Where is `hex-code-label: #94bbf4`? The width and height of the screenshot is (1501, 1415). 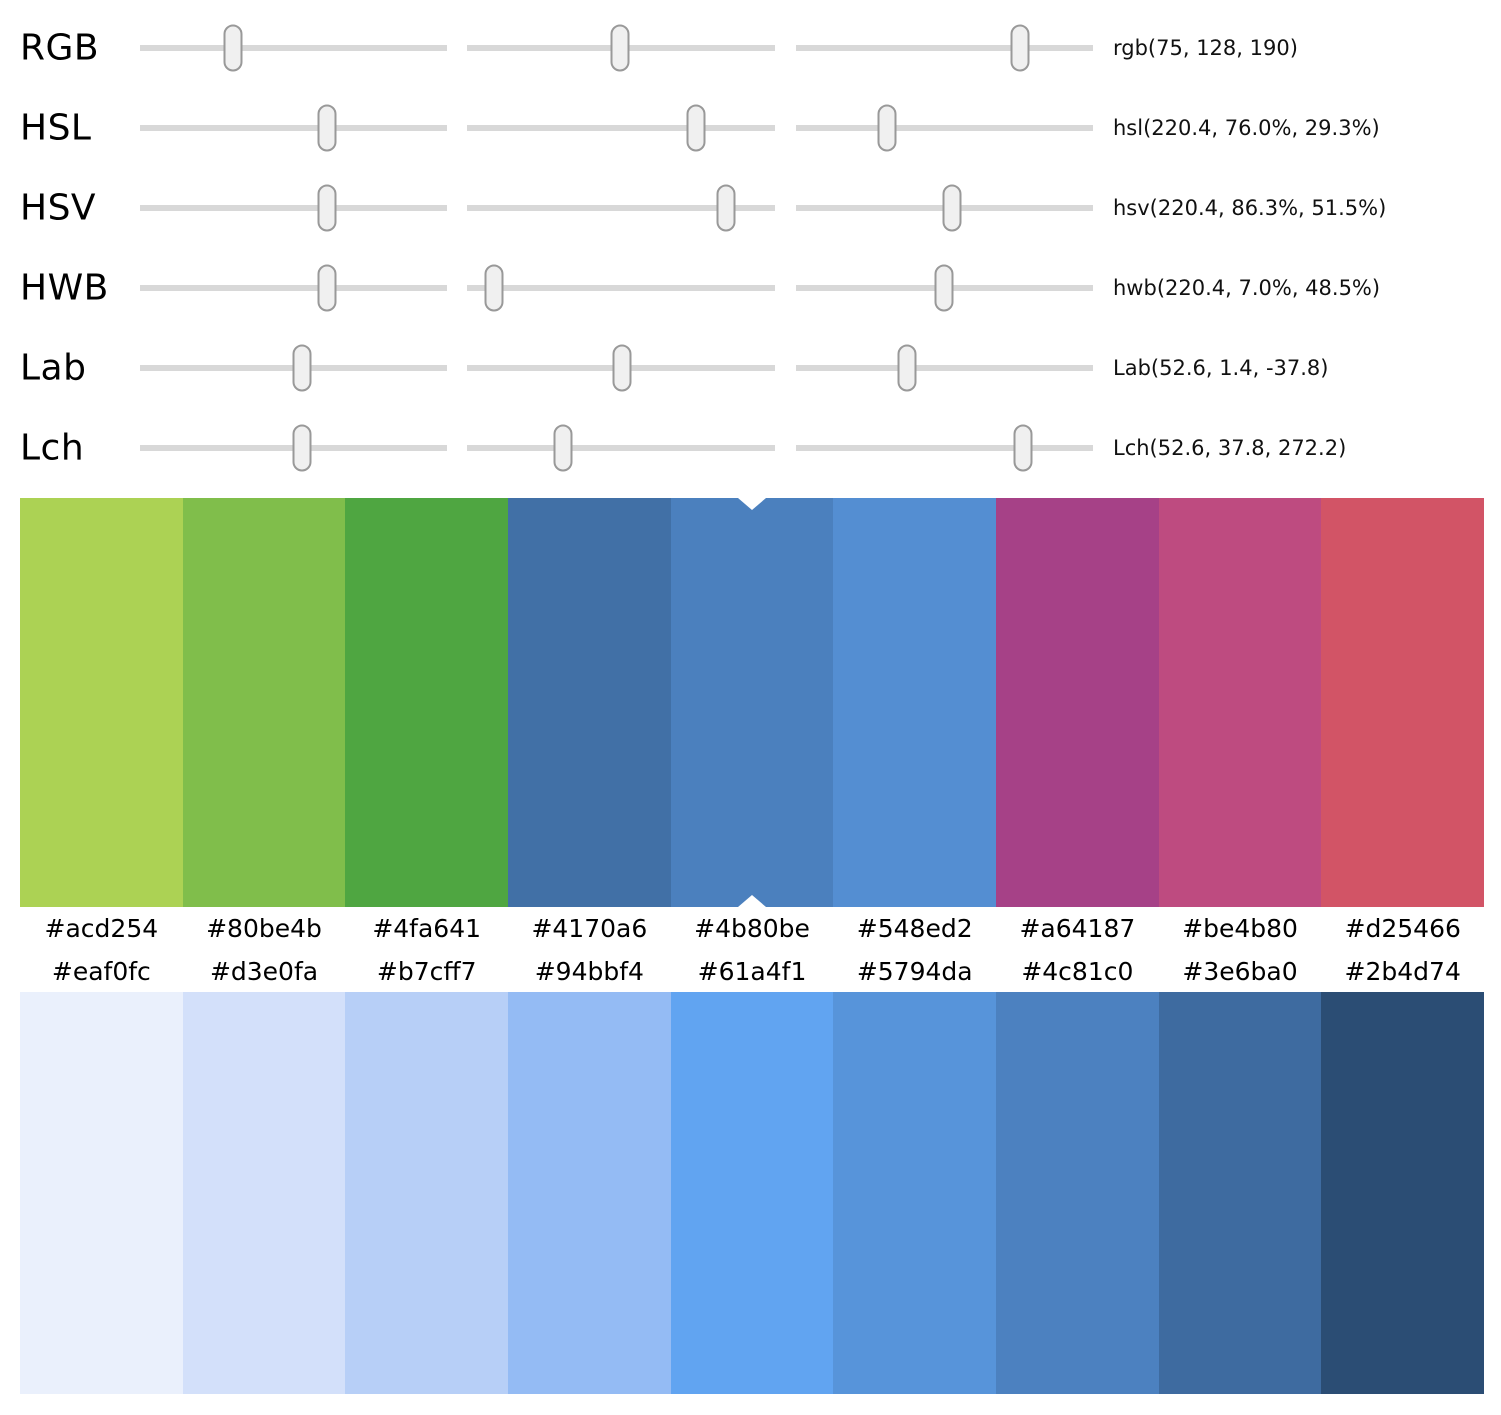 hex-code-label: #94bbf4 is located at coordinates (589, 971).